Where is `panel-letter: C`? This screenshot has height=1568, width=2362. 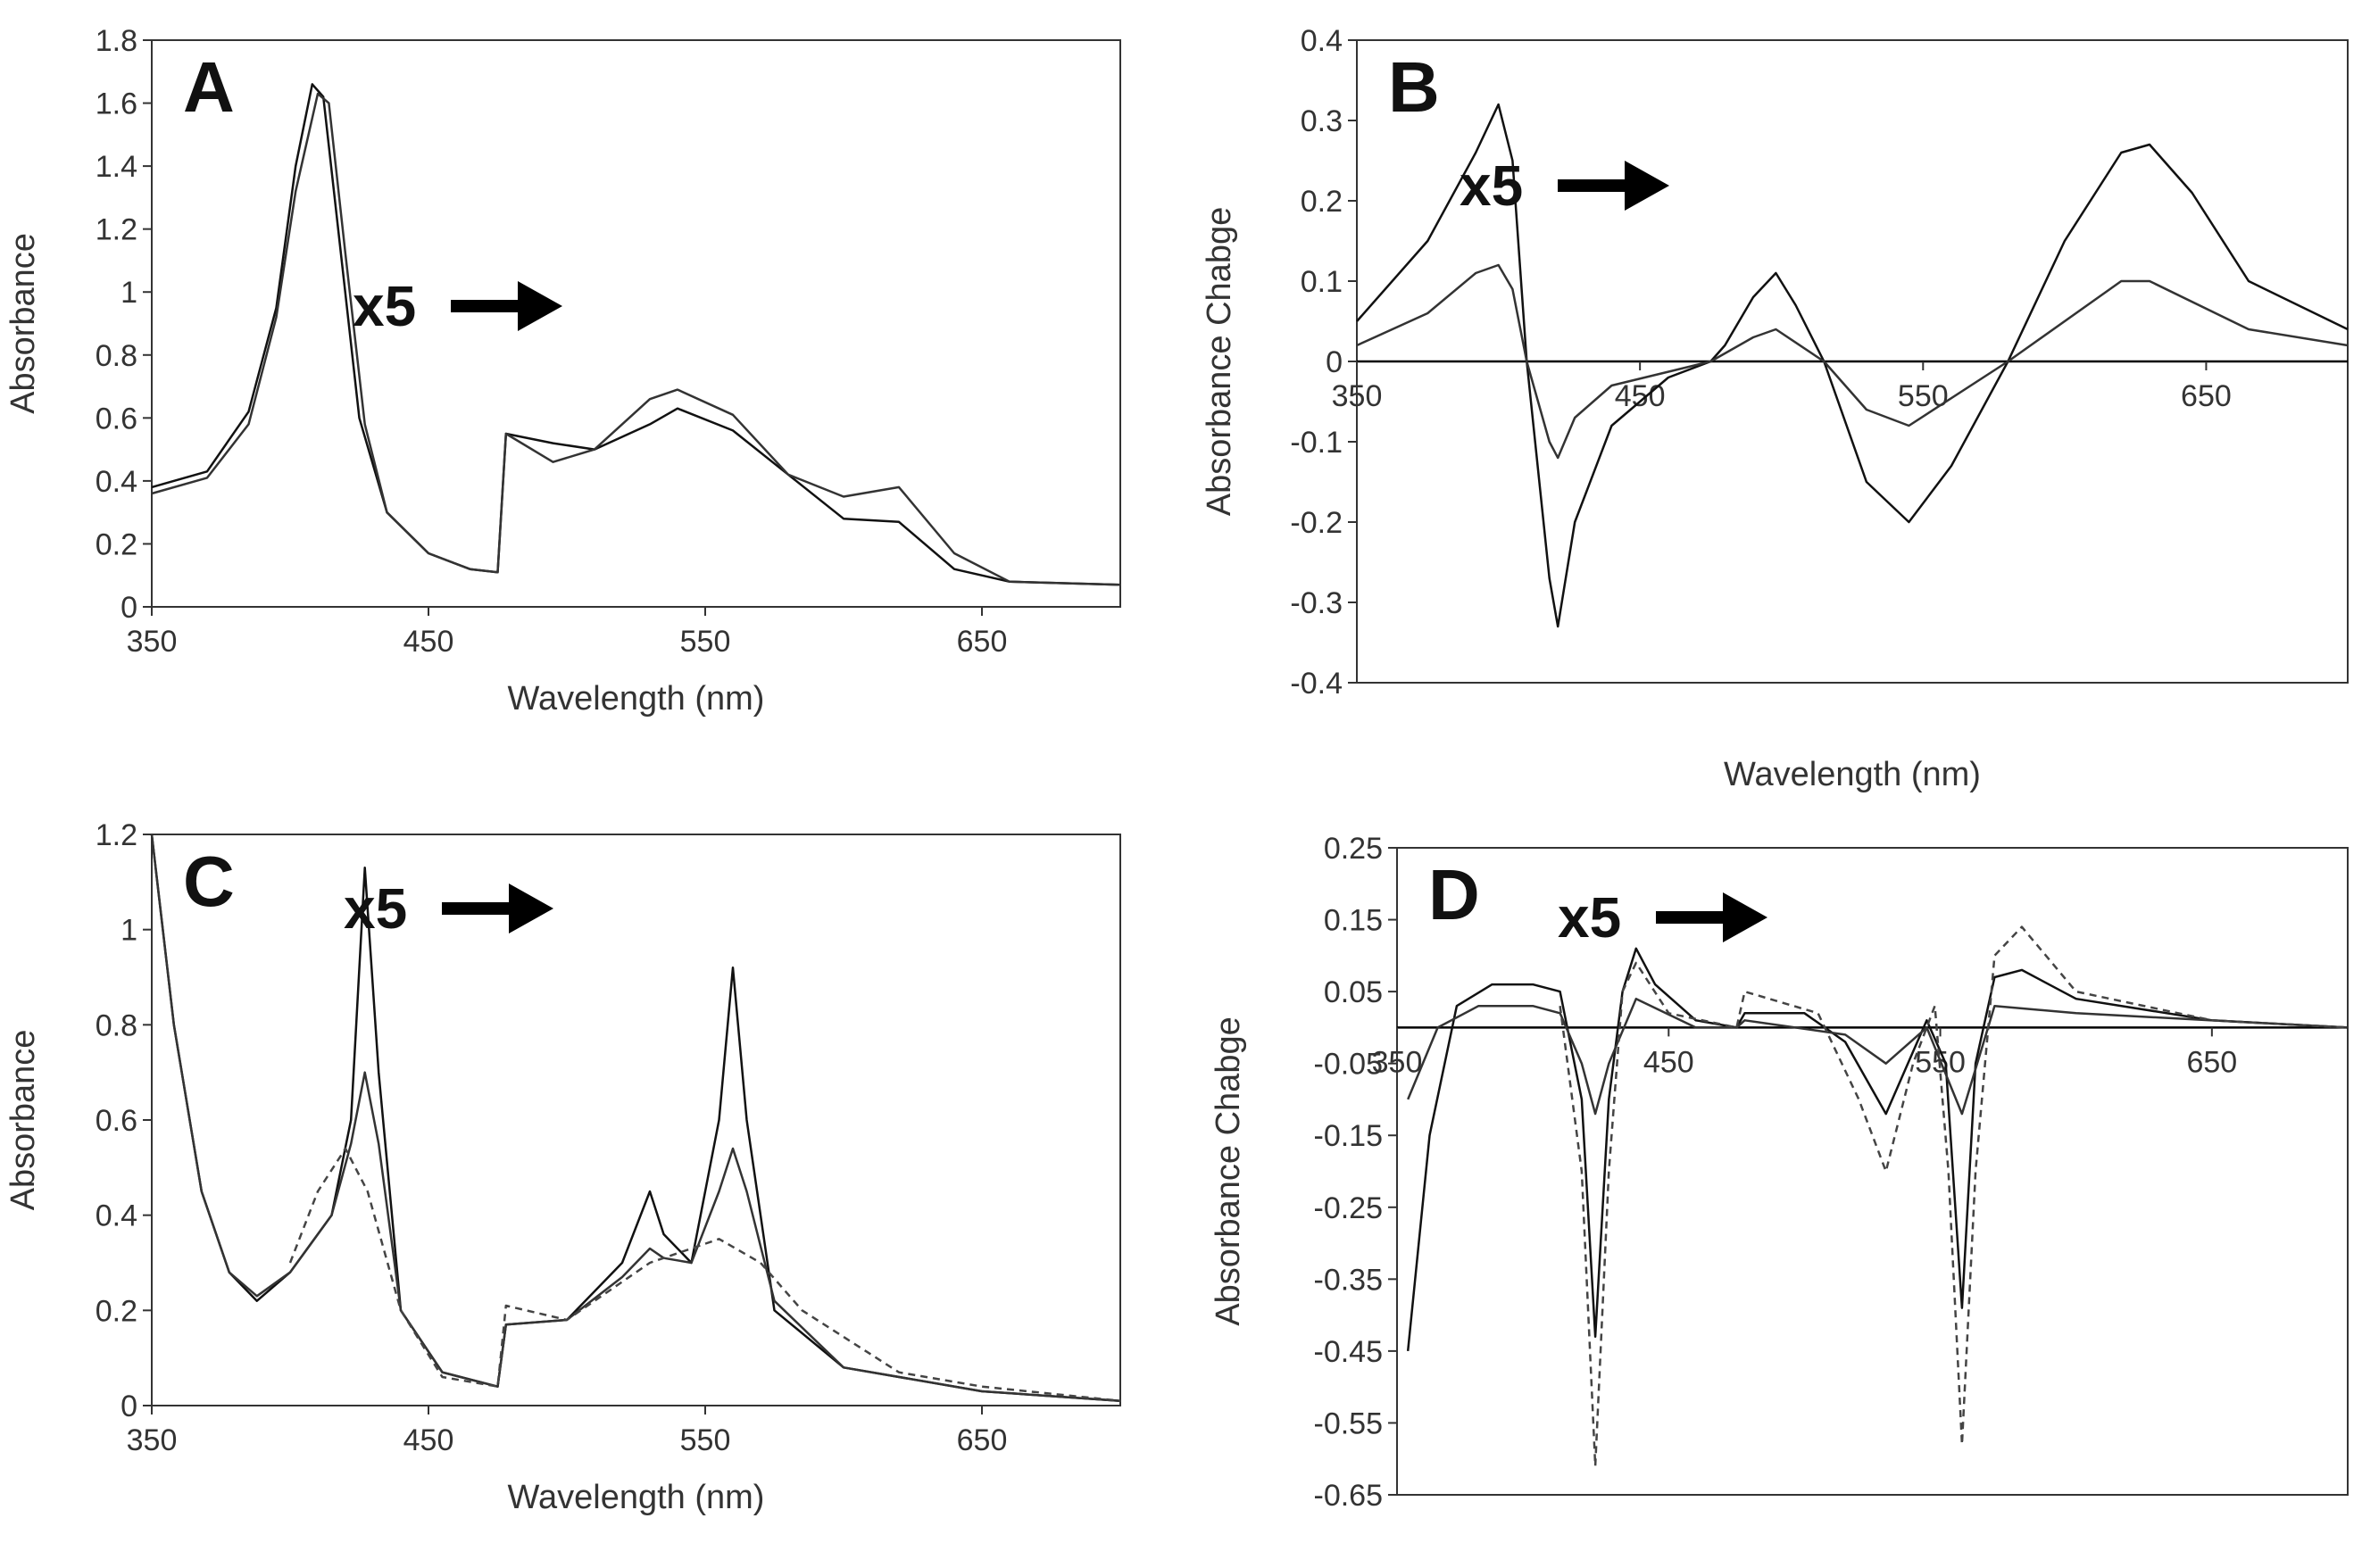 panel-letter: C is located at coordinates (209, 881).